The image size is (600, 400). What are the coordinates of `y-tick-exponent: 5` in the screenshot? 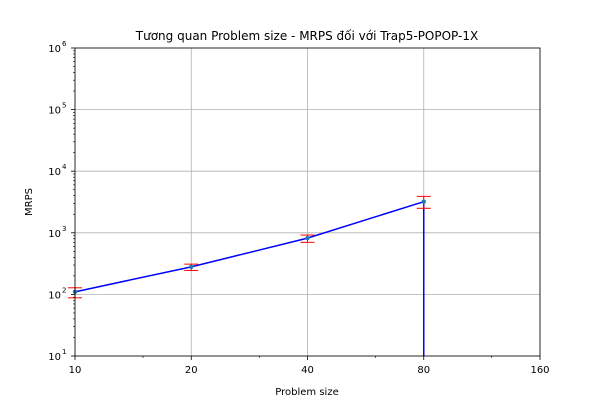 It's located at (64, 106).